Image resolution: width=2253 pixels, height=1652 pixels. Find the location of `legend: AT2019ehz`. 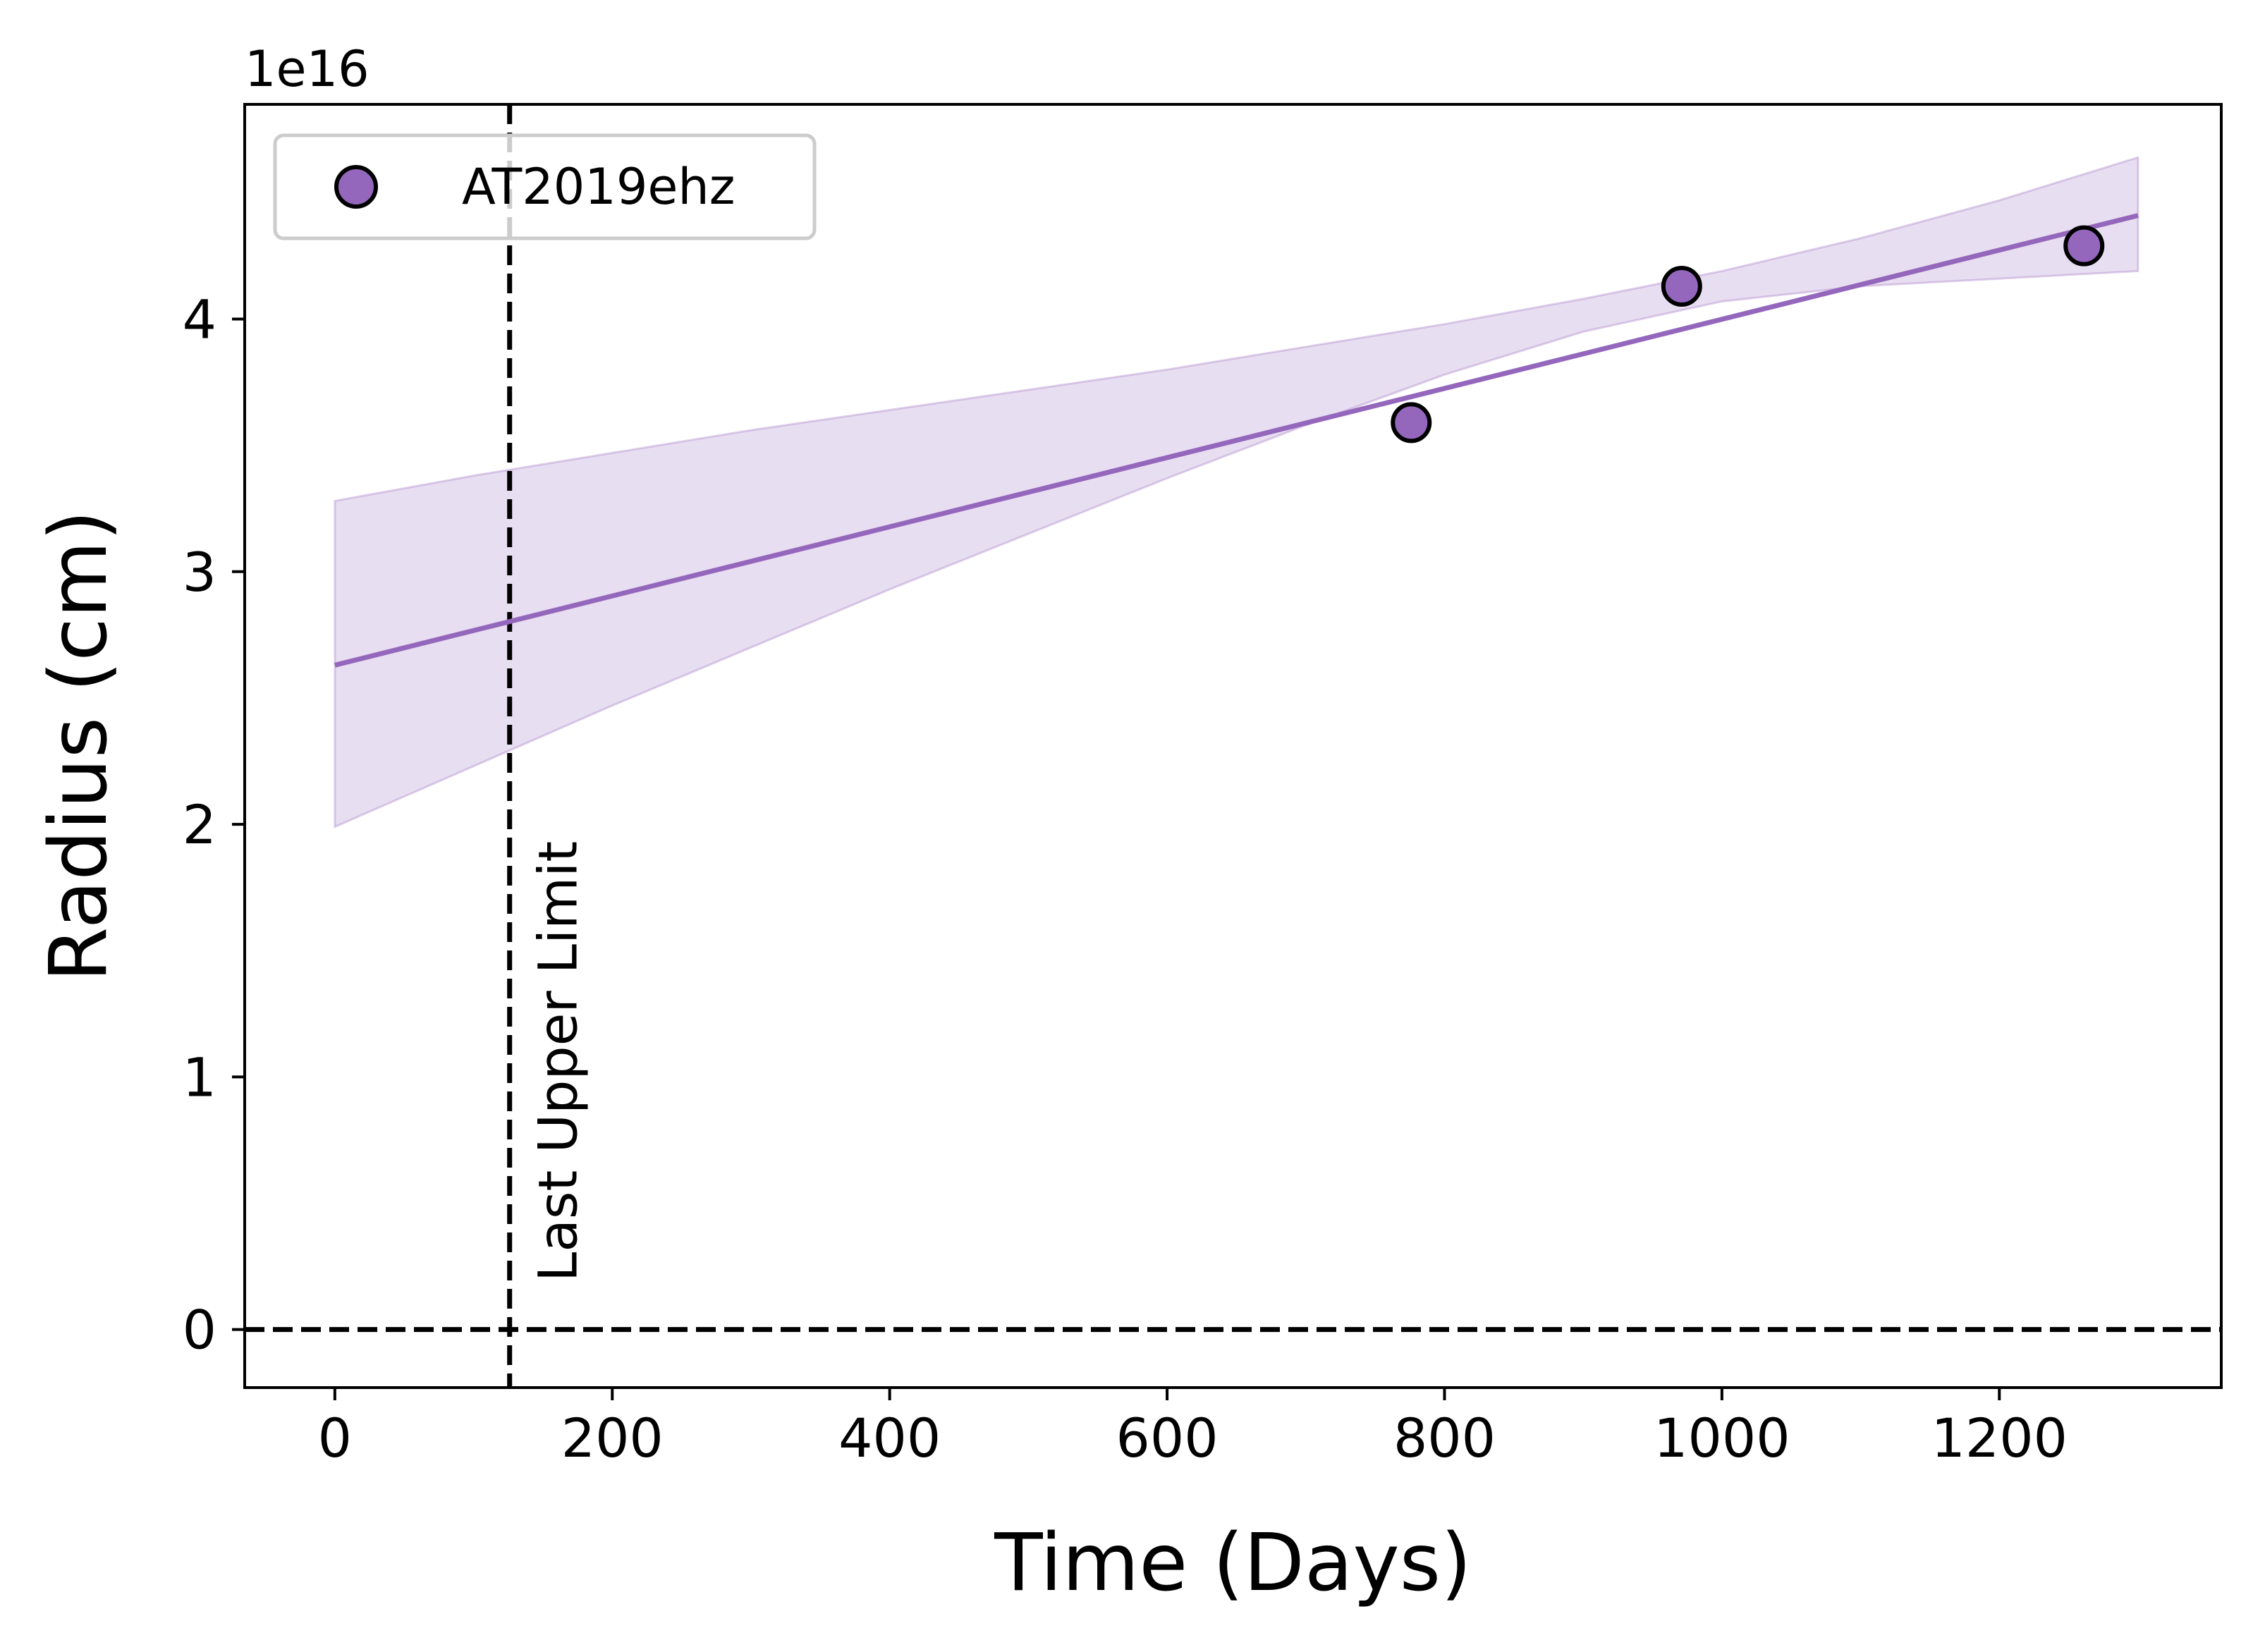

legend: AT2019ehz is located at coordinates (545, 187).